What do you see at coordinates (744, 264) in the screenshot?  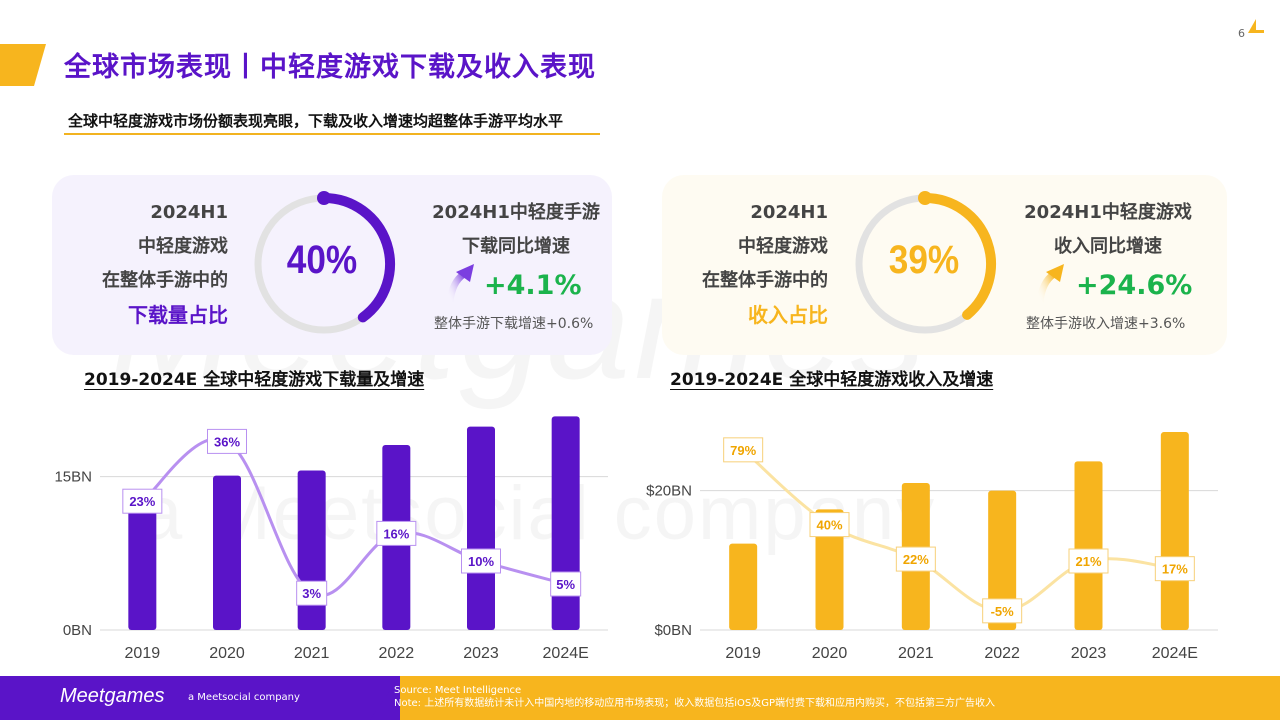 I see `revenue-share-description: 2024H1 中轻度游戏 在整体手游中的 收入占比` at bounding box center [744, 264].